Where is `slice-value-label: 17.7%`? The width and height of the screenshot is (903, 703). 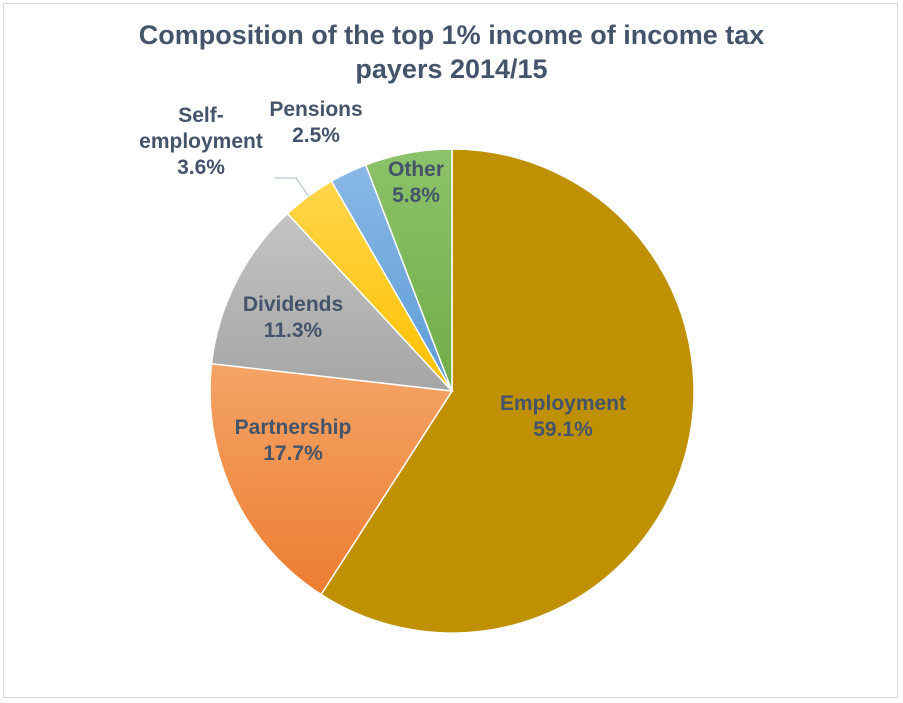 slice-value-label: 17.7% is located at coordinates (293, 453).